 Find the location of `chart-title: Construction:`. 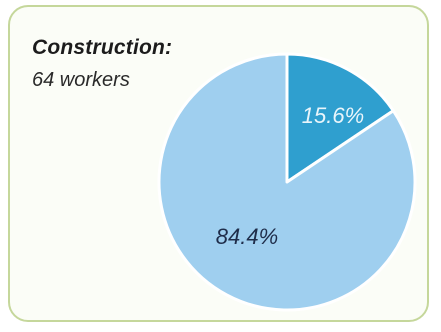

chart-title: Construction: is located at coordinates (102, 47).